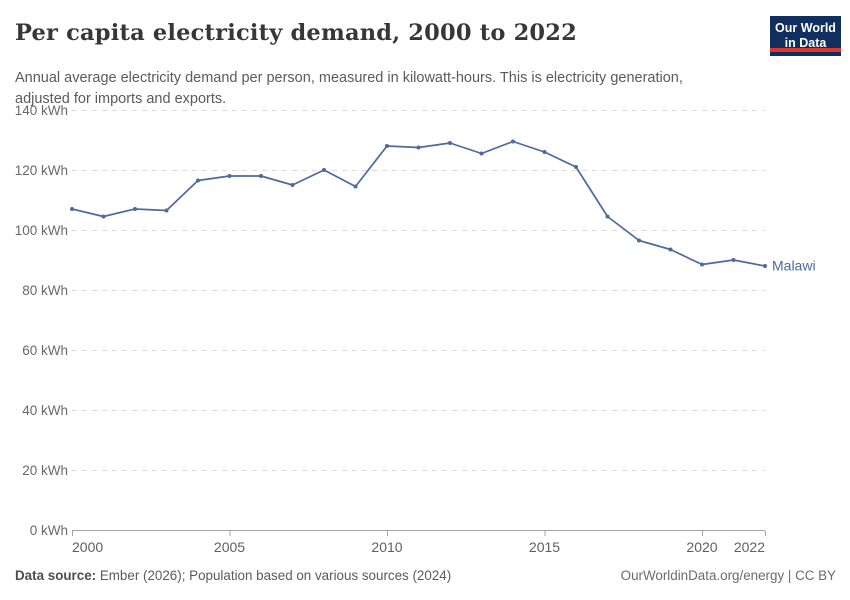  What do you see at coordinates (87, 547) in the screenshot?
I see `x-tick-label: 2000` at bounding box center [87, 547].